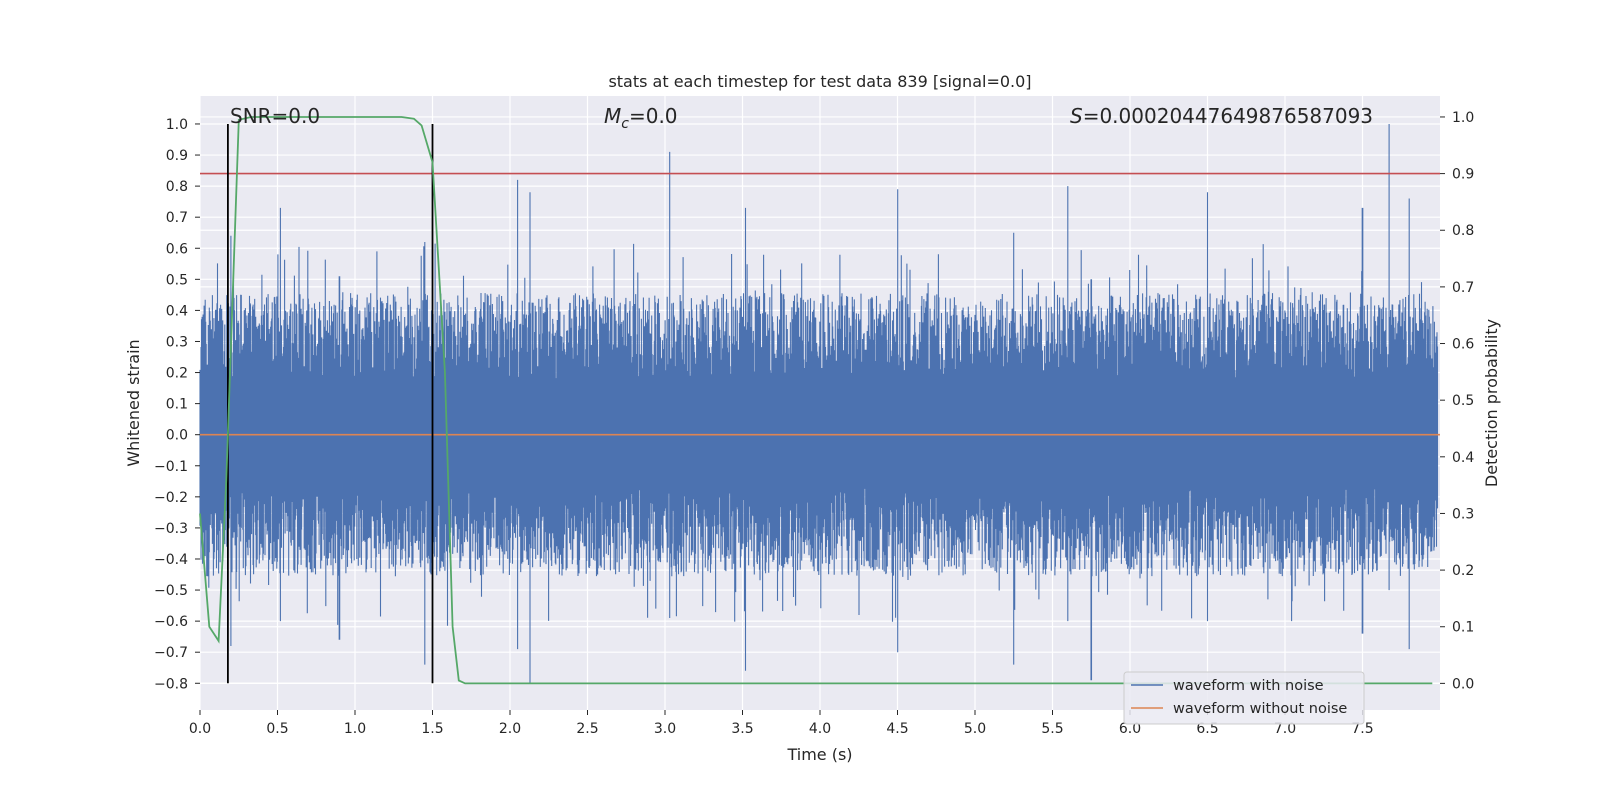 The width and height of the screenshot is (1600, 800). I want to click on left-tick-label: 0.1, so click(177, 405).